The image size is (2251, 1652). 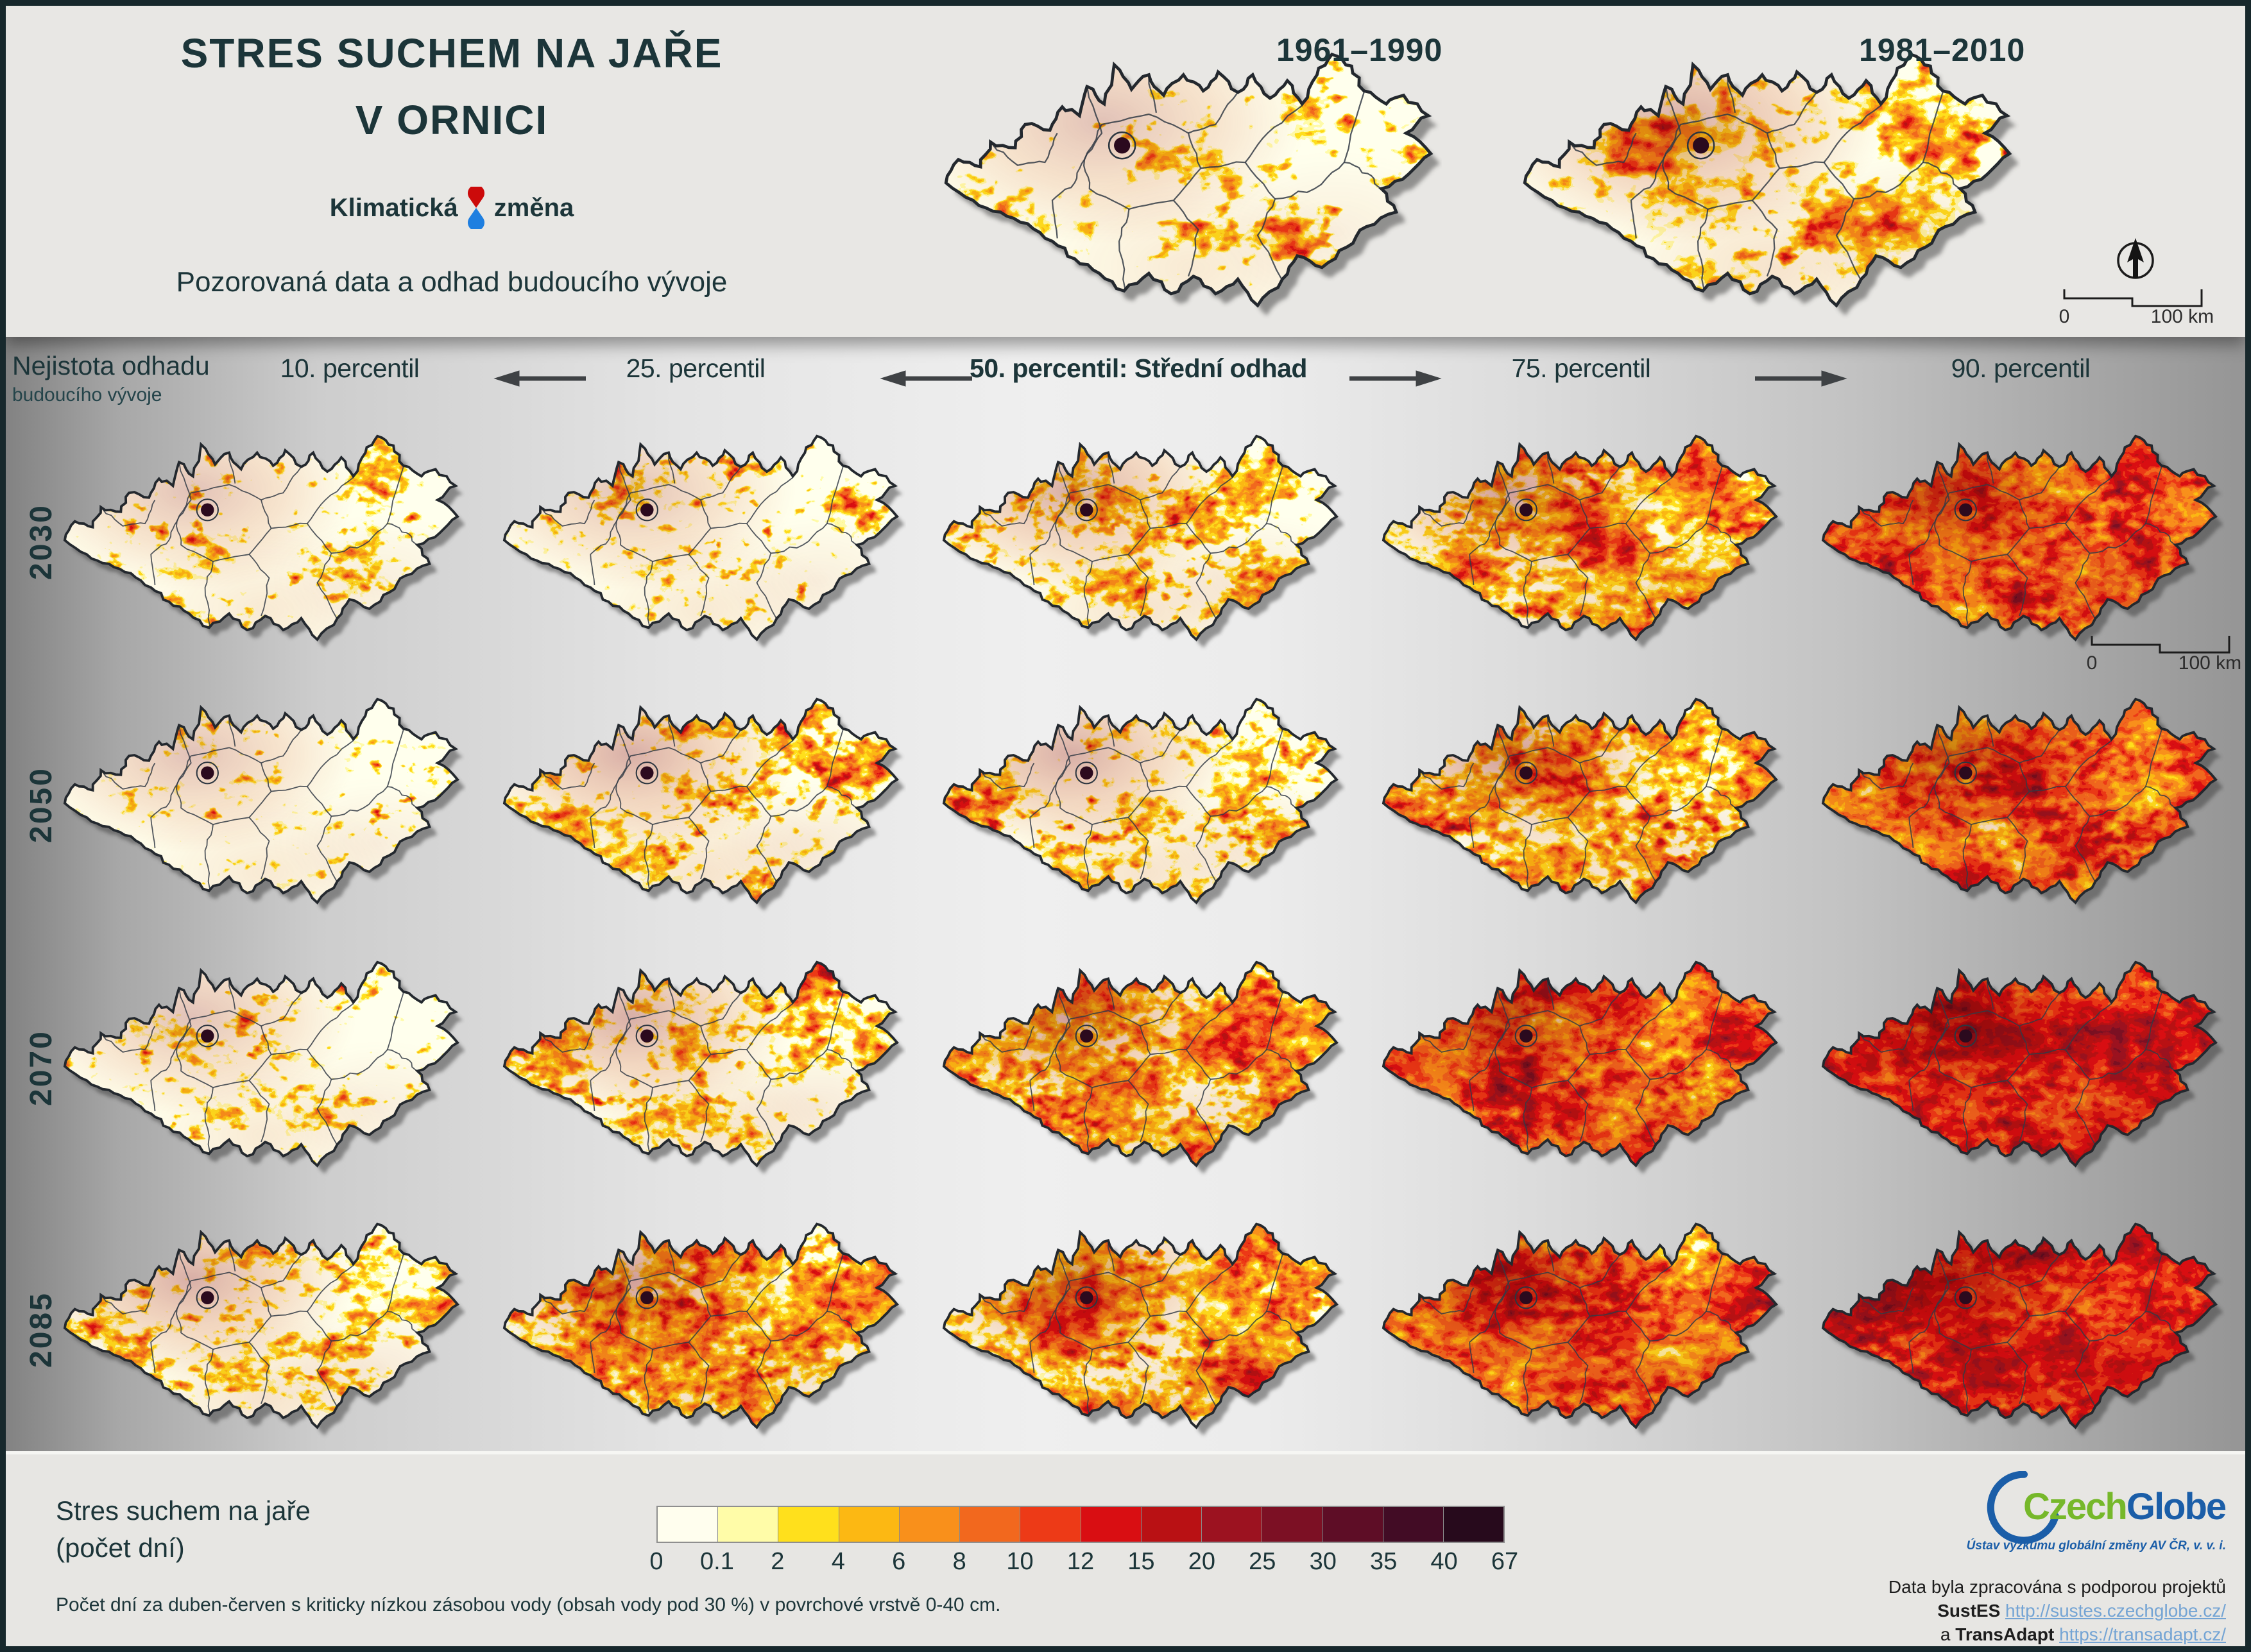 I want to click on brand-word-2: změna, so click(x=533, y=207).